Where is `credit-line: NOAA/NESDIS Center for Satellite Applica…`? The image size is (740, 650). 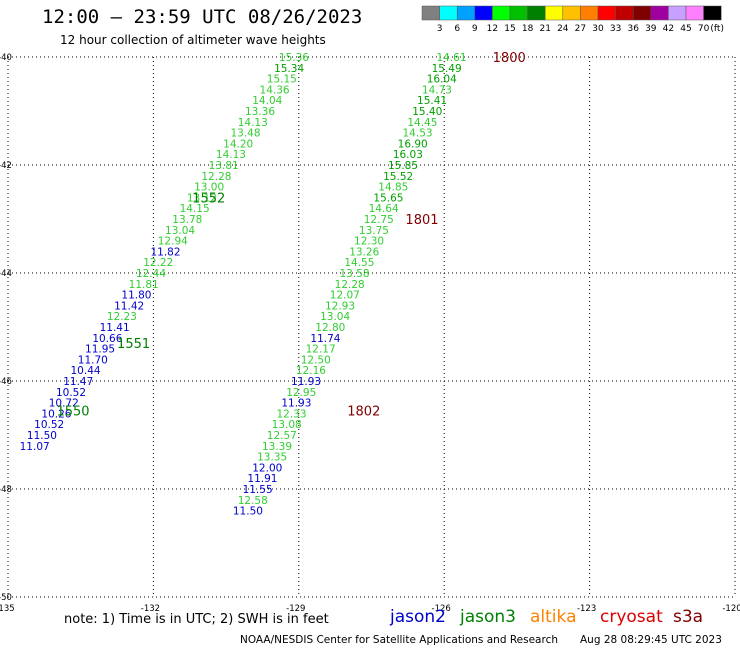 credit-line: NOAA/NESDIS Center for Satellite Applica… is located at coordinates (399, 640).